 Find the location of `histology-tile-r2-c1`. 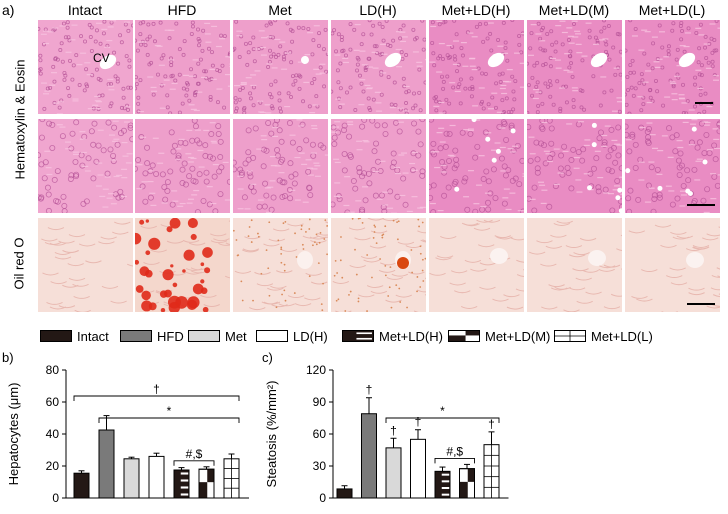

histology-tile-r2-c1 is located at coordinates (182, 265).